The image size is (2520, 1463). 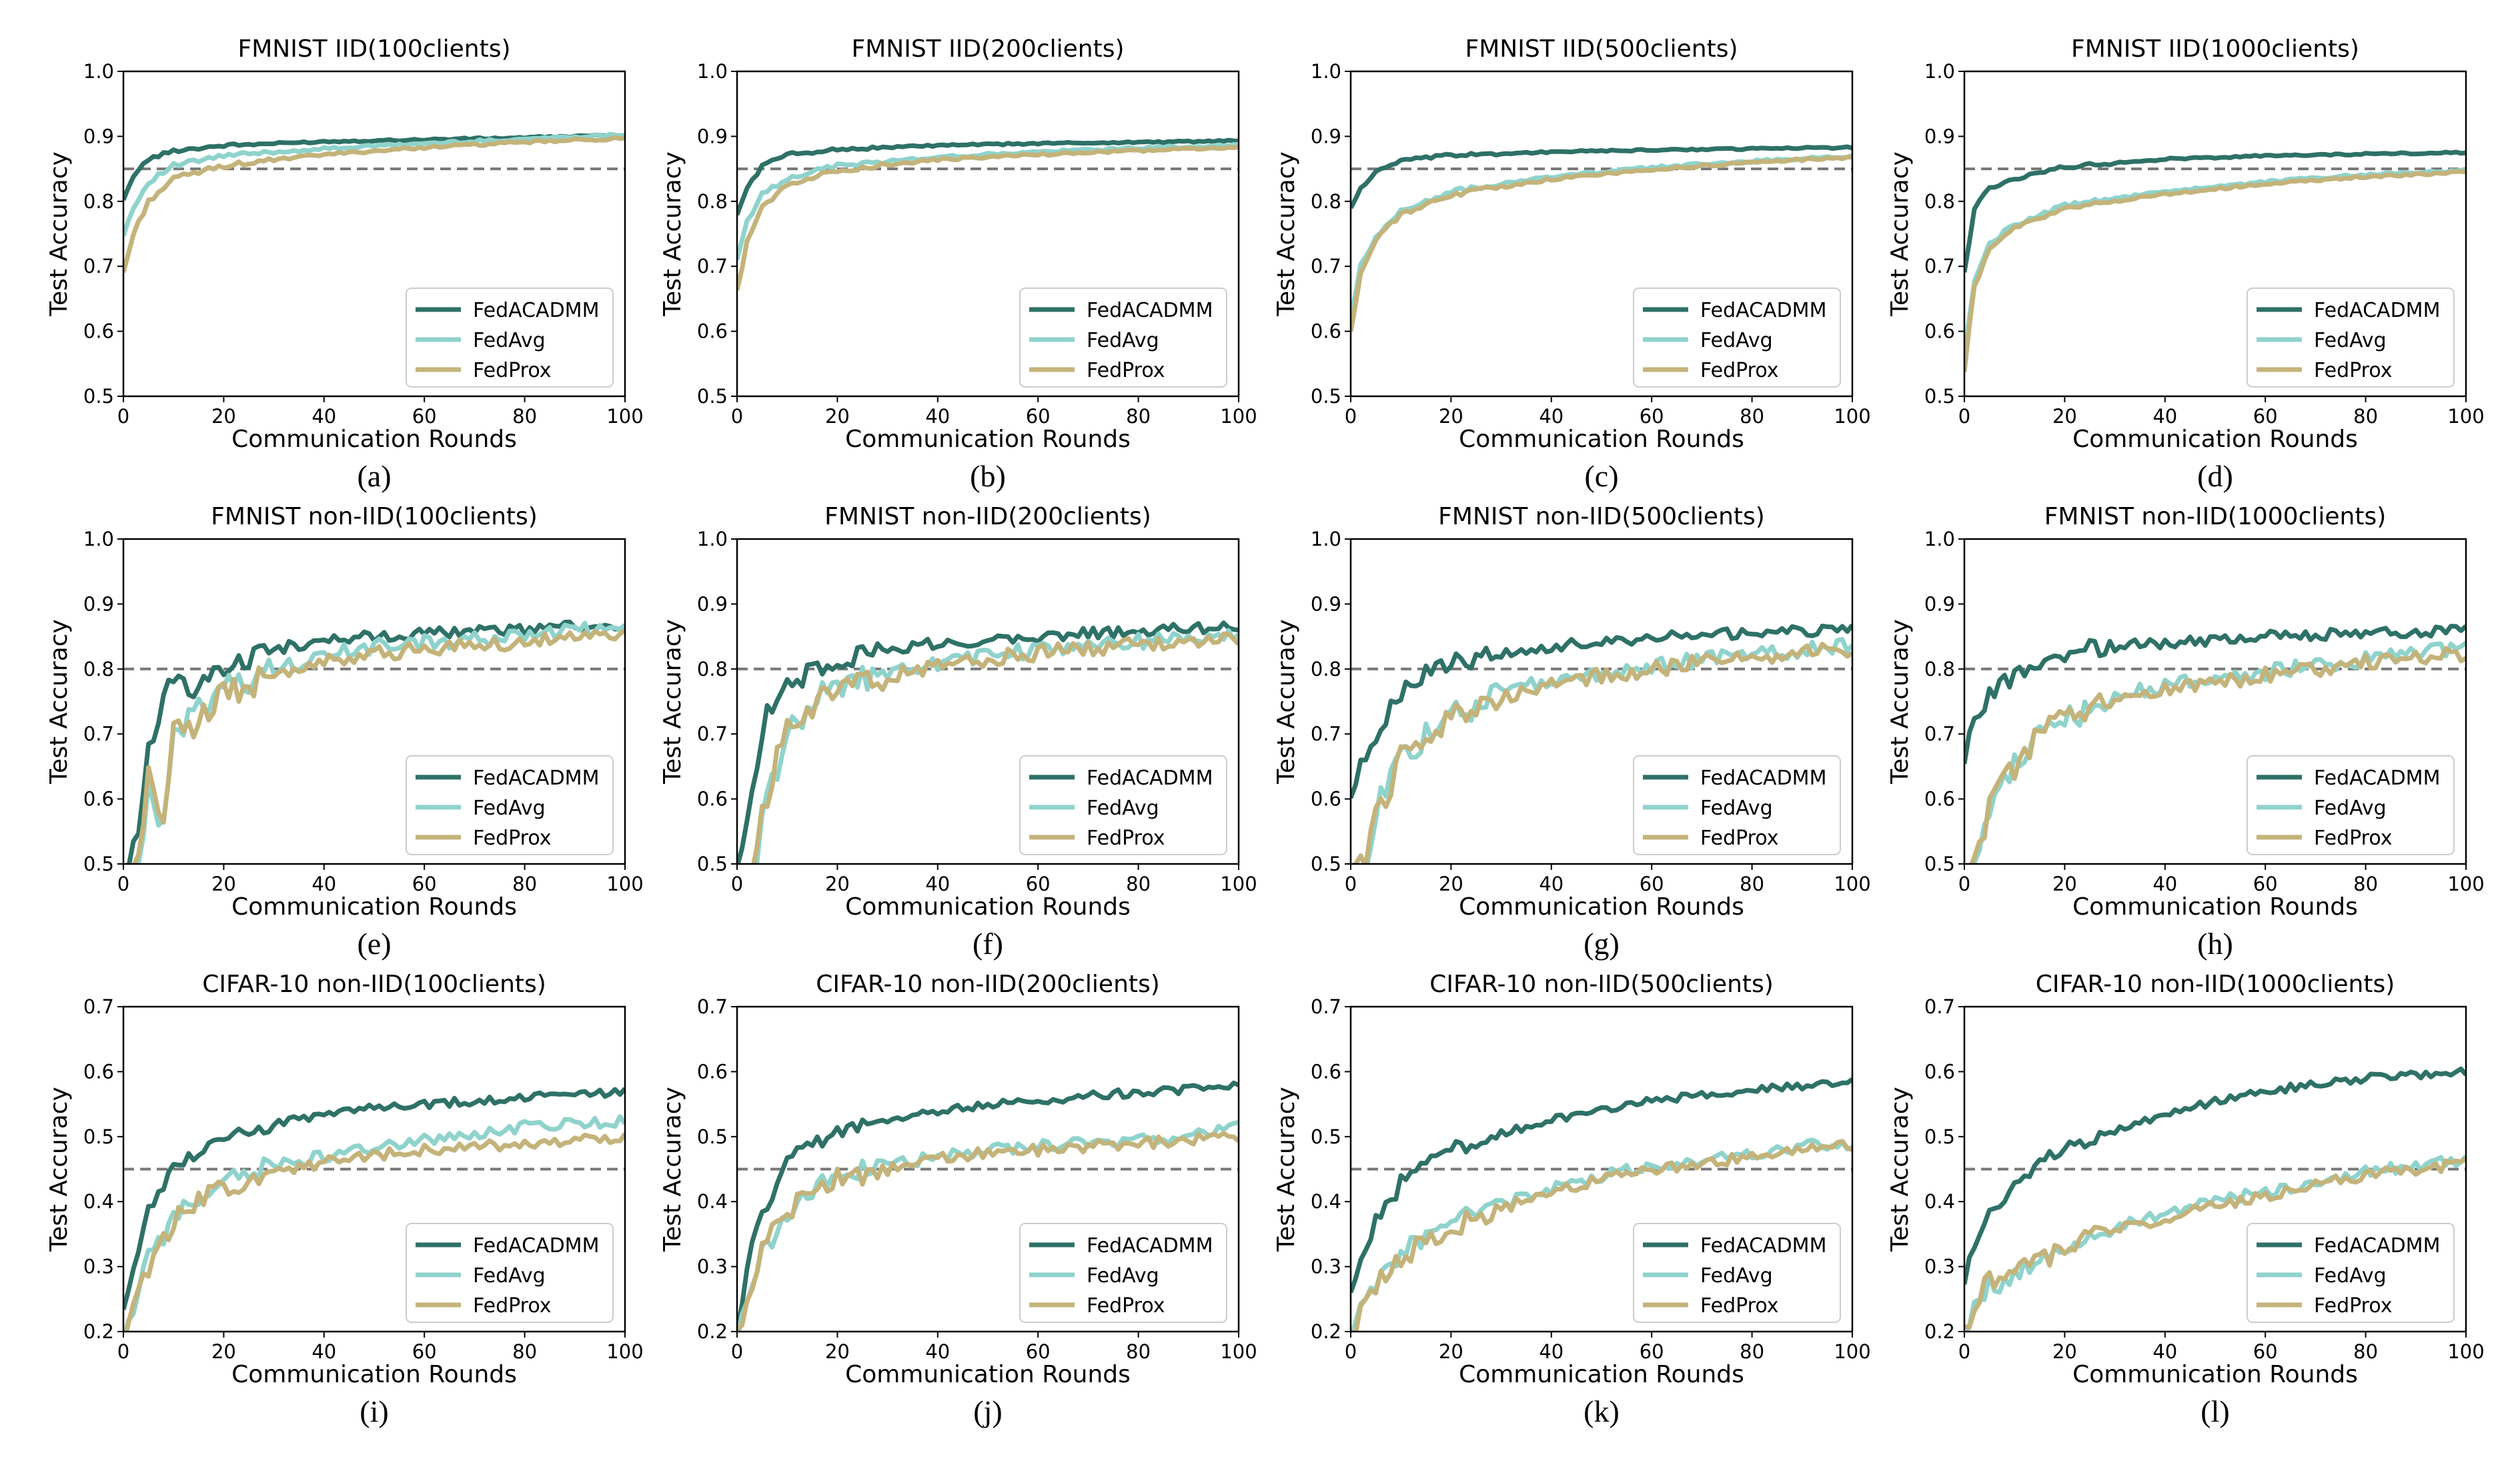 I want to click on panel-caption: (b), so click(x=988, y=476).